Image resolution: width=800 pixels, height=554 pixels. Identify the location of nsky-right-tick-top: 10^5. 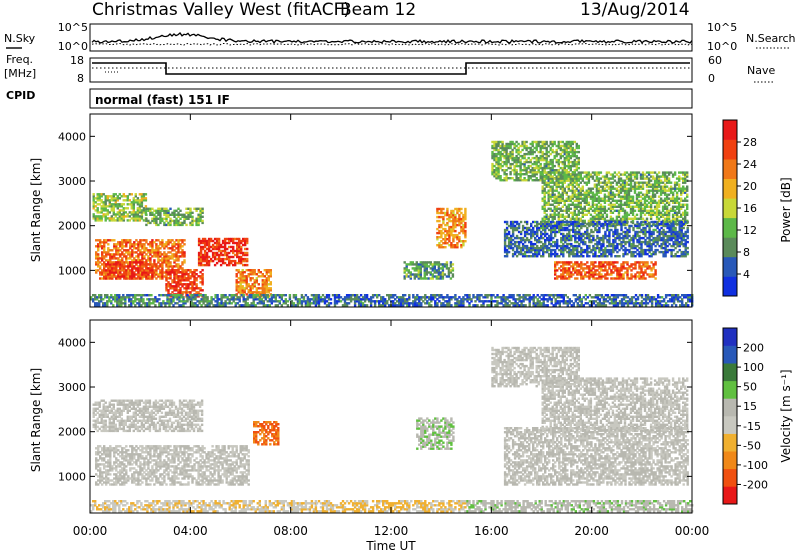
(722, 27).